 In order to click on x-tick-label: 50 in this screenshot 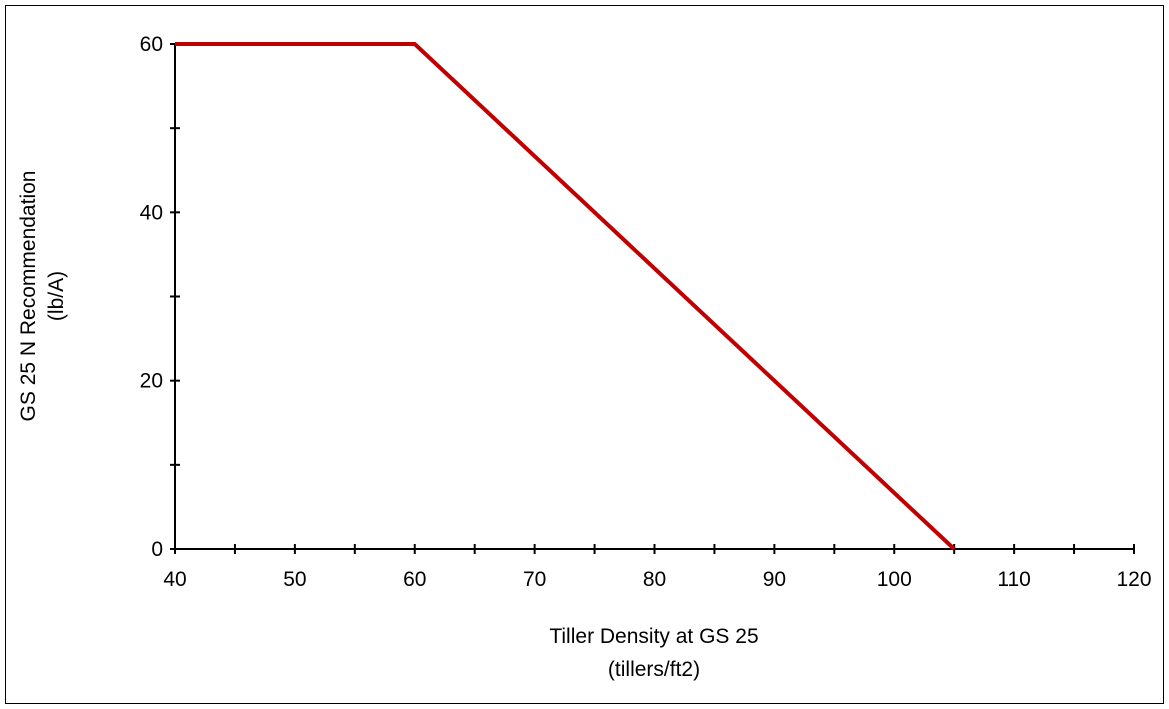, I will do `click(294, 579)`.